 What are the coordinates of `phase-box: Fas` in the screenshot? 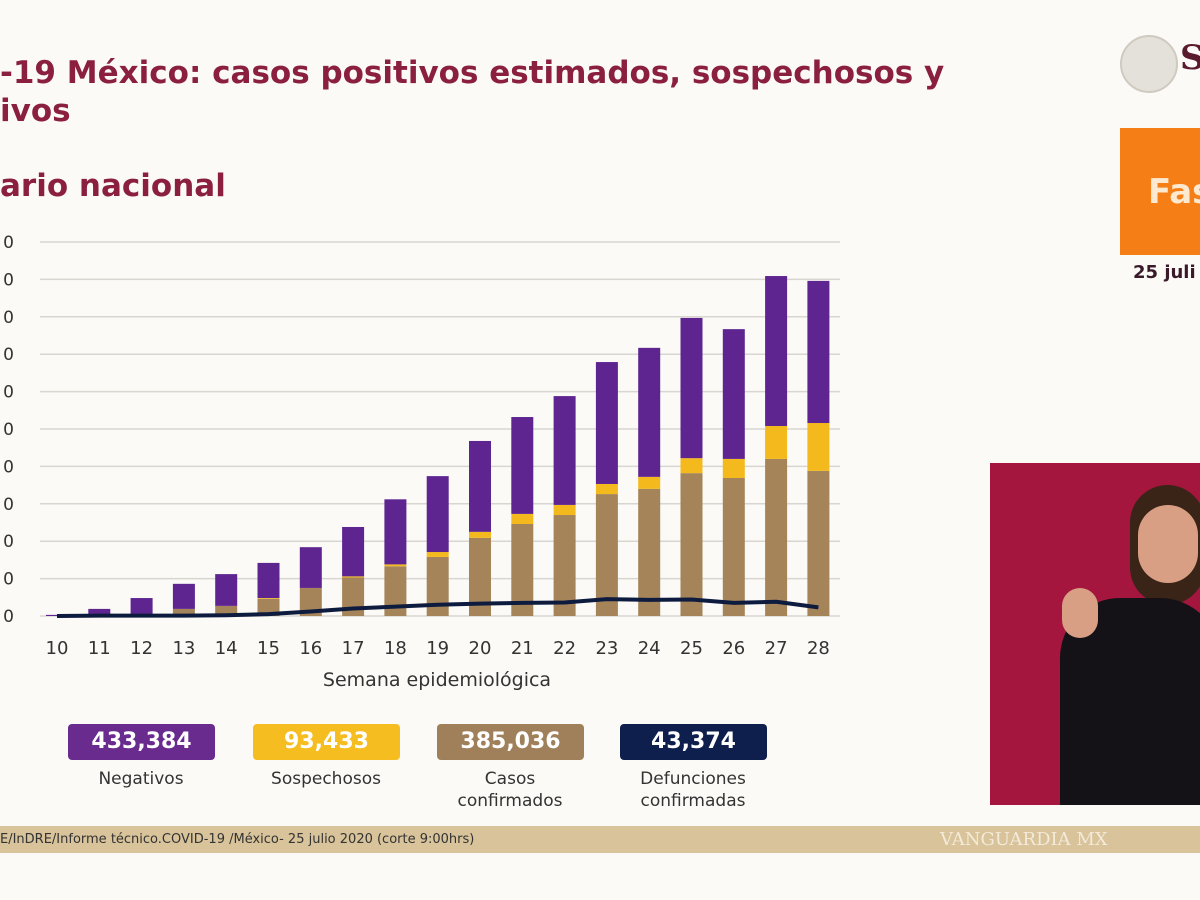 It's located at (1160, 191).